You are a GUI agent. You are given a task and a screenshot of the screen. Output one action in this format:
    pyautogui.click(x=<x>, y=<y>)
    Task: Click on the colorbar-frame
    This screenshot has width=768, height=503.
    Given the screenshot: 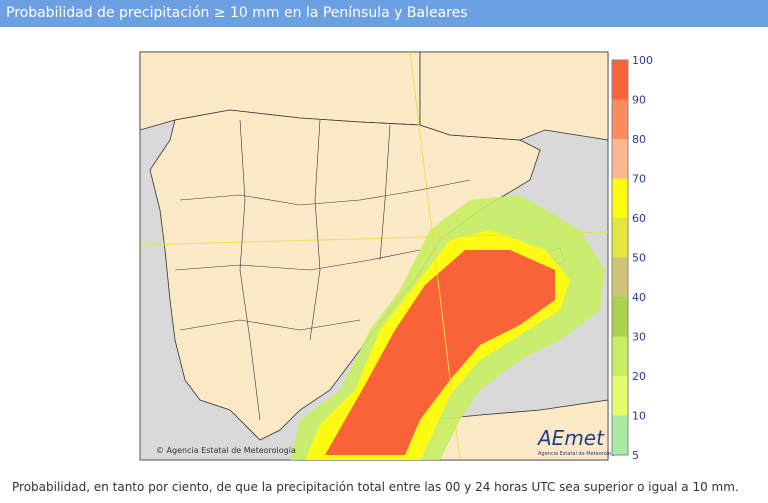 What is the action you would take?
    pyautogui.click(x=620, y=257)
    